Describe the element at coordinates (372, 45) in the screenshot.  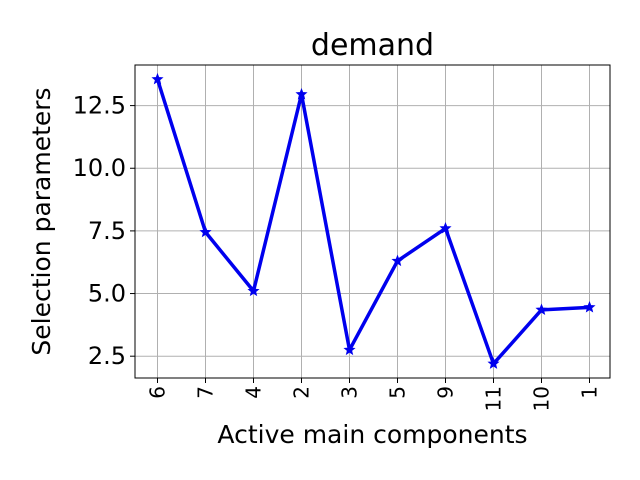
I see `chart-title: demand` at that location.